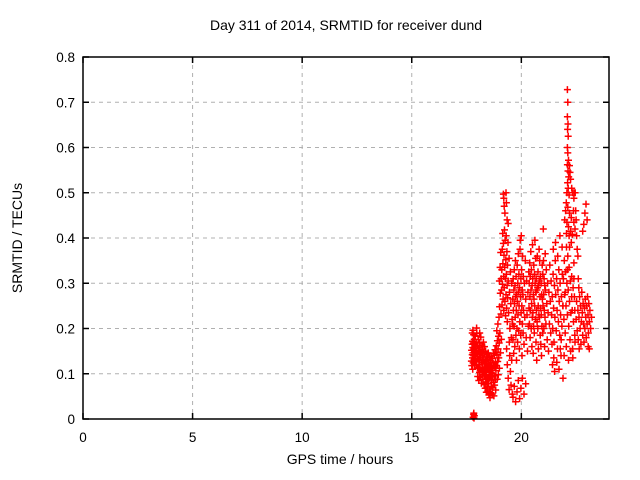 This screenshot has width=640, height=480. Describe the element at coordinates (340, 459) in the screenshot. I see `x-axis-label: GPS time / hours` at that location.